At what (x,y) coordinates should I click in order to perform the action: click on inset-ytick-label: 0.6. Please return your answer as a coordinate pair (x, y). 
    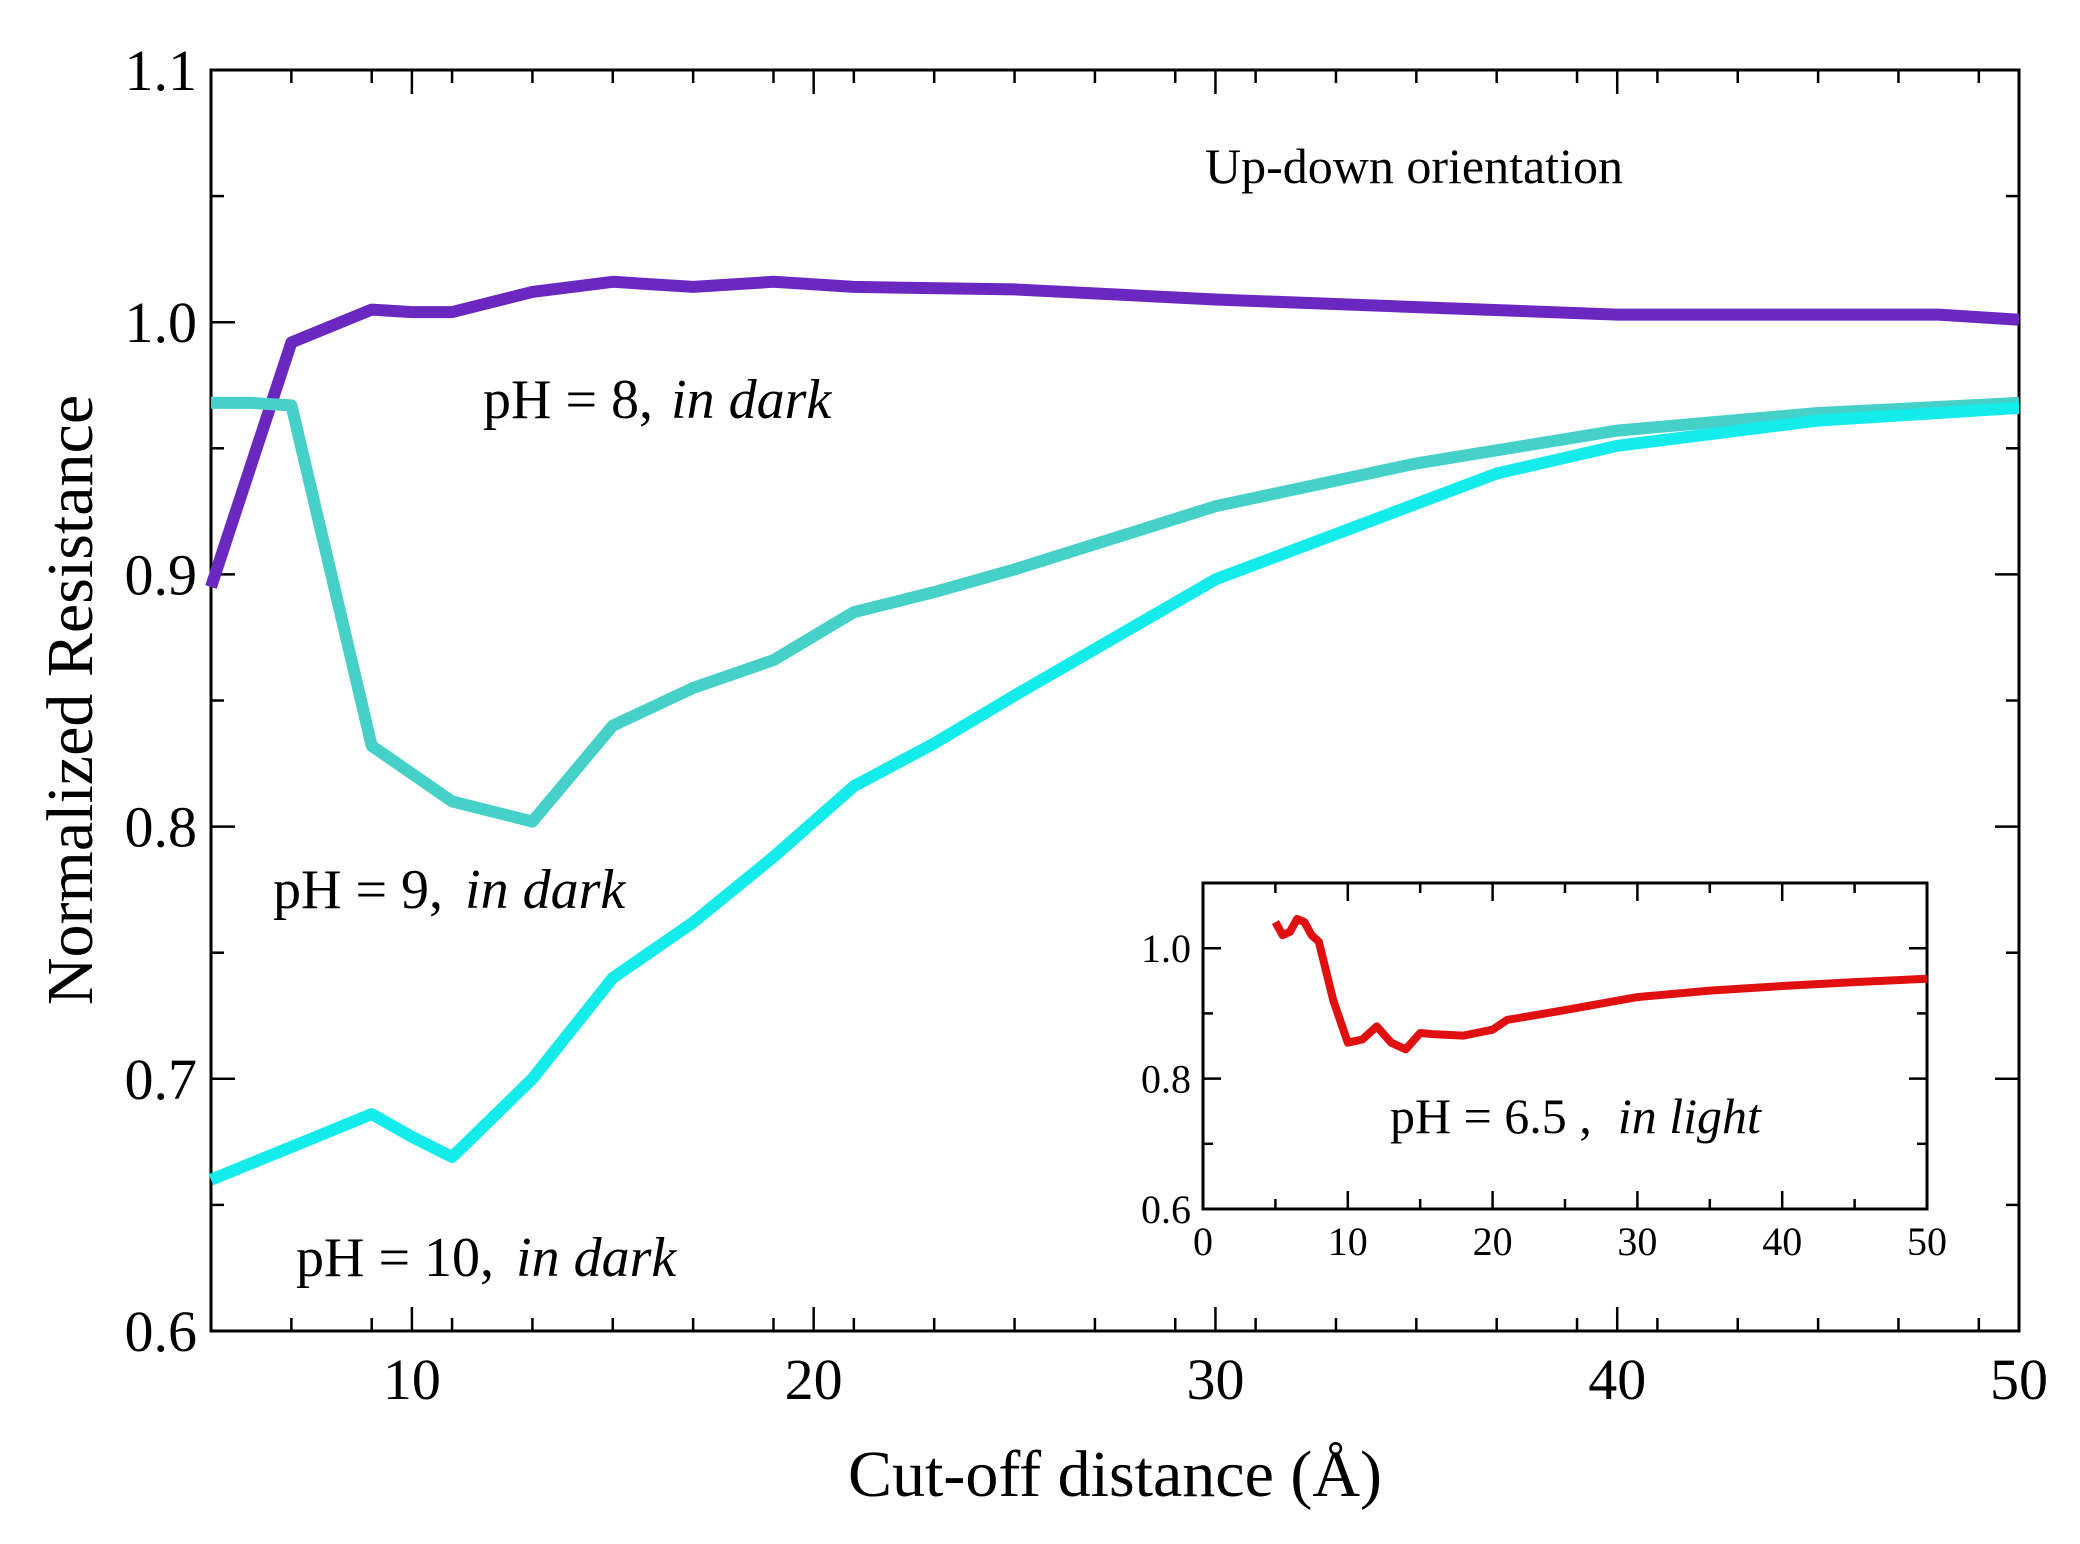
    Looking at the image, I should click on (1166, 1209).